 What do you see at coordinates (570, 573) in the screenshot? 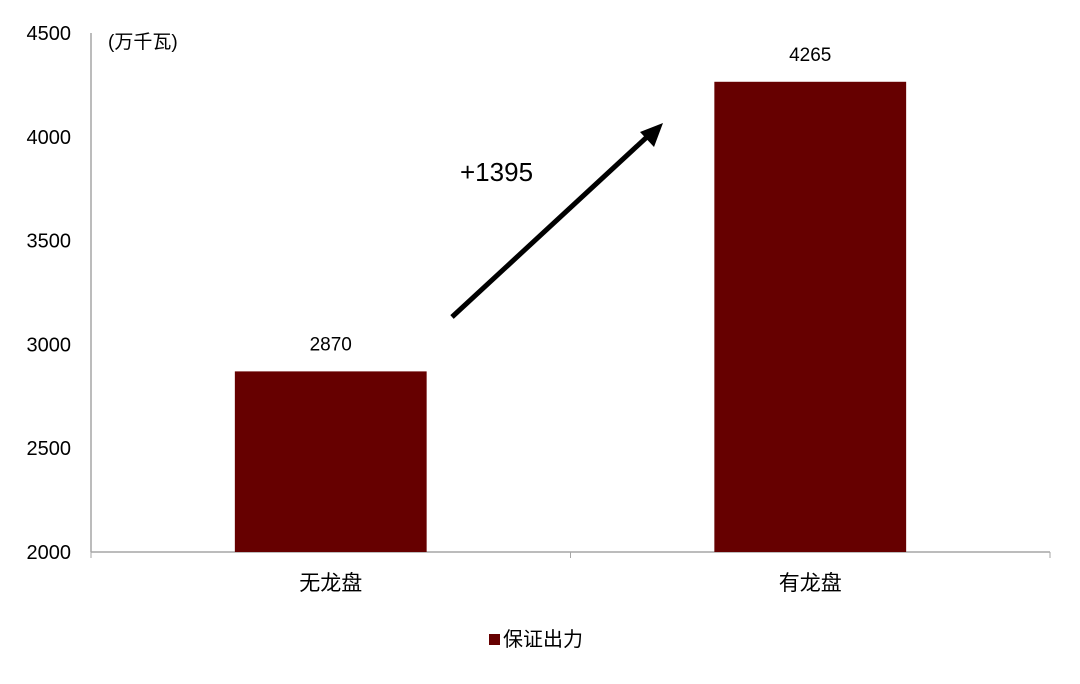
I see `x-axis: 无龙盘 有龙盘` at bounding box center [570, 573].